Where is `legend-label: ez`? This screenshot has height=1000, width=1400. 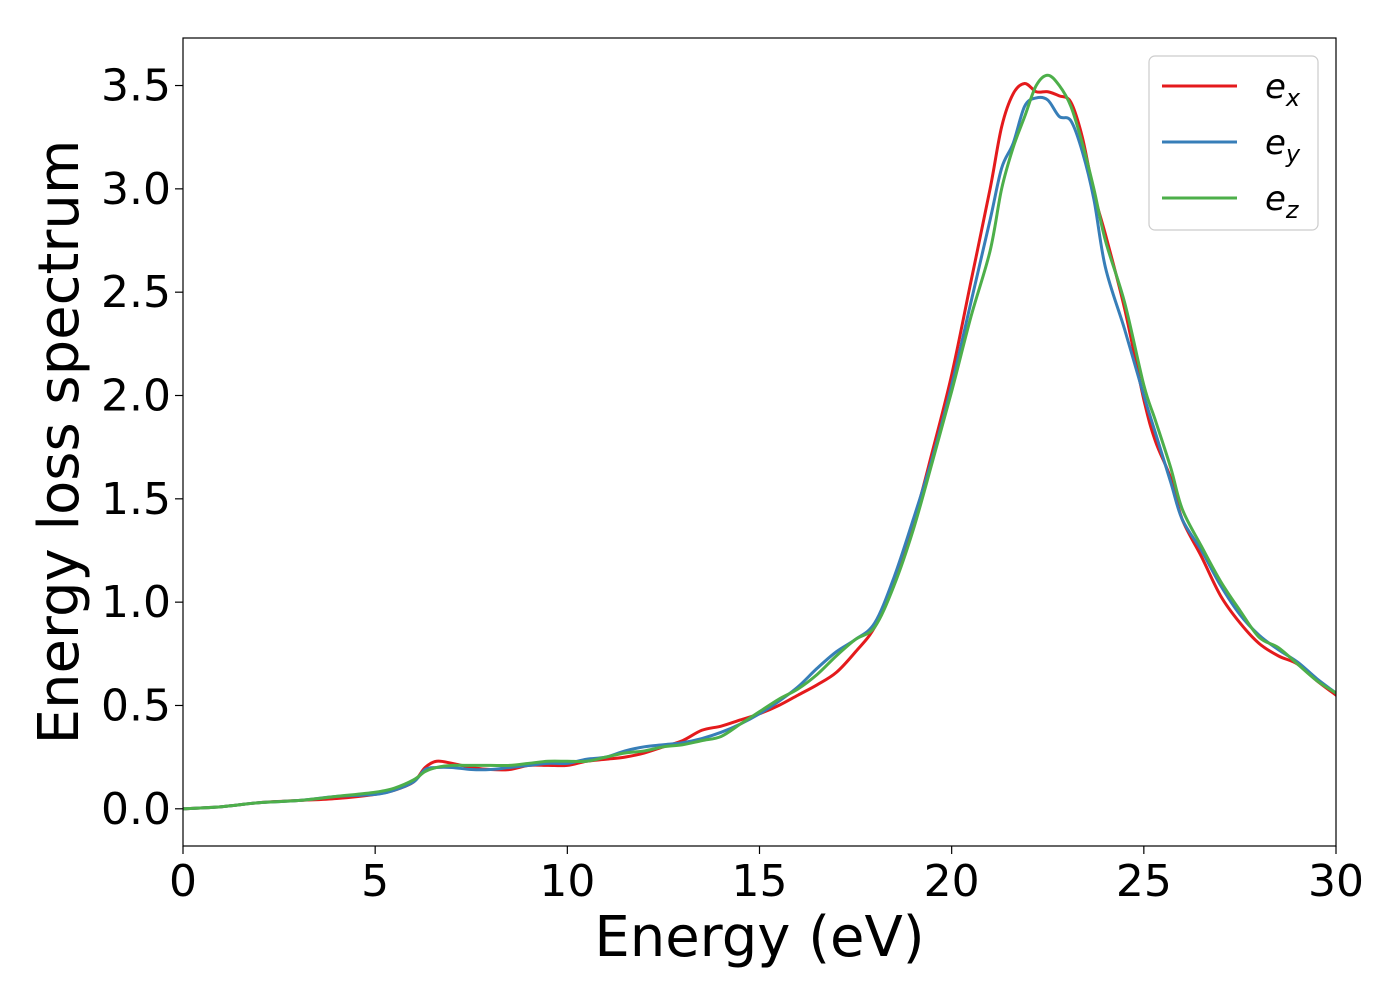
legend-label: ez is located at coordinates (1282, 201).